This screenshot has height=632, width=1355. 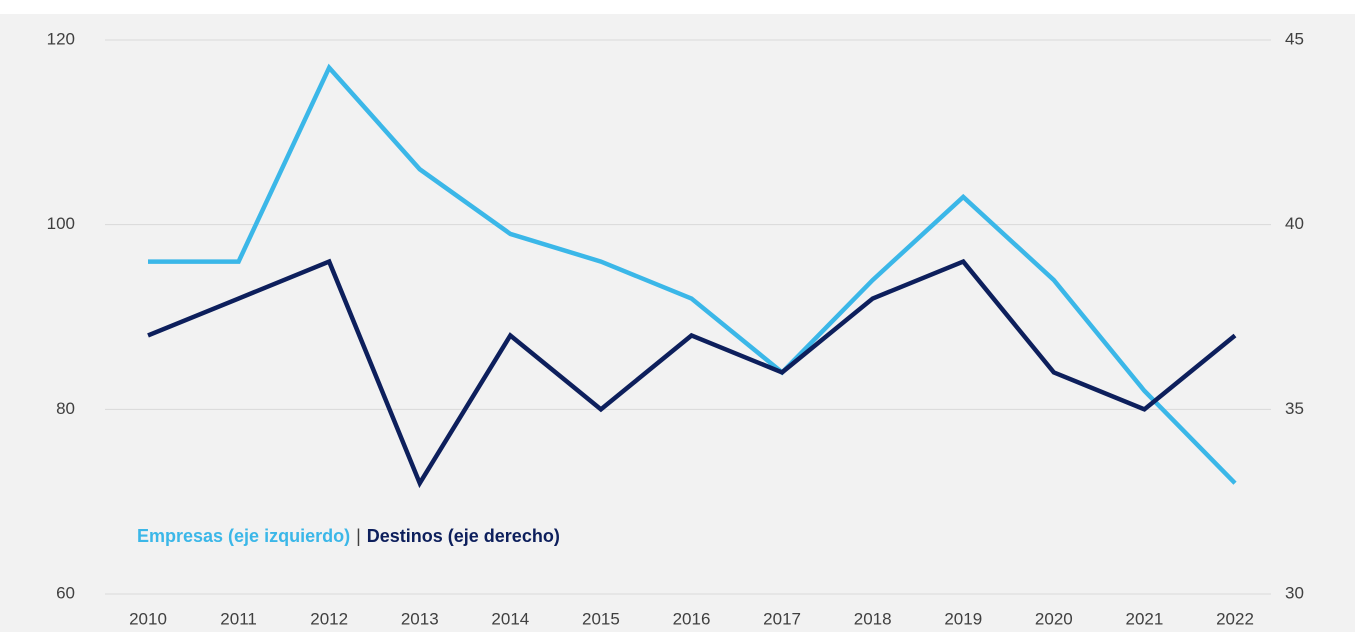 I want to click on x-tick-label: 2012, so click(x=329, y=618).